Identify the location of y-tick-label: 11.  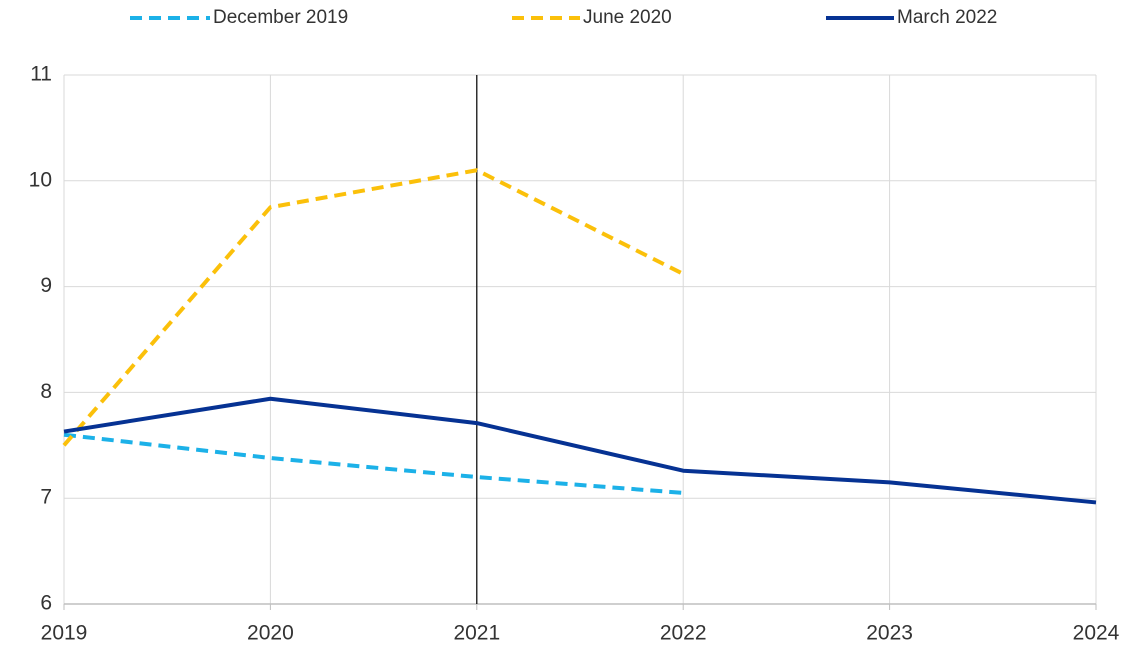
(41, 74).